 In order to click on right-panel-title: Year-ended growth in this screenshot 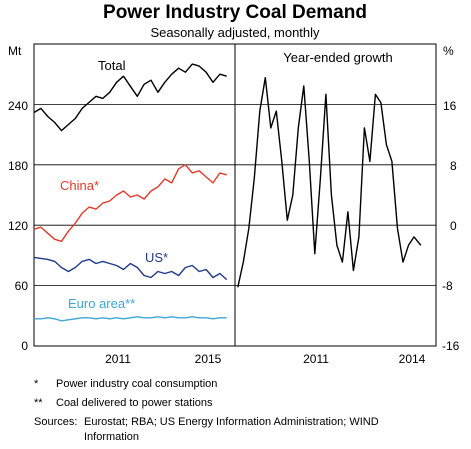, I will do `click(337, 57)`.